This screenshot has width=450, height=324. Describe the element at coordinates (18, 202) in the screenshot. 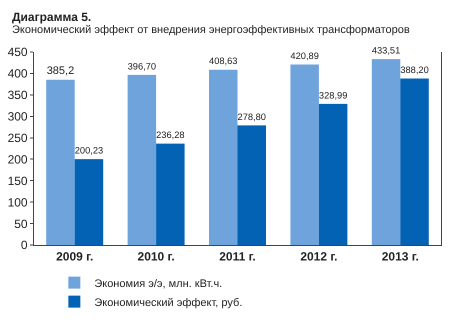

I see `y-tick-label: 100` at that location.